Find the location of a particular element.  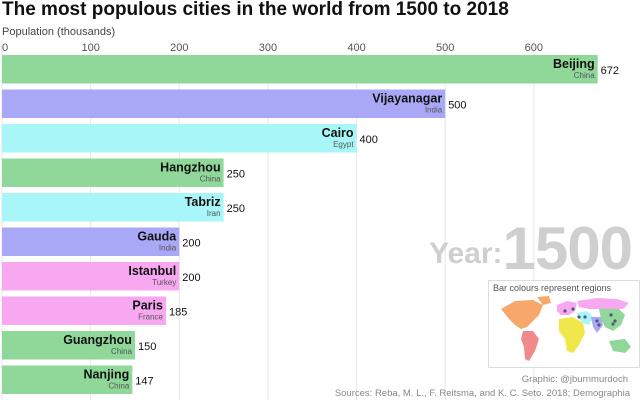

x-tick-label: 200 is located at coordinates (179, 48).